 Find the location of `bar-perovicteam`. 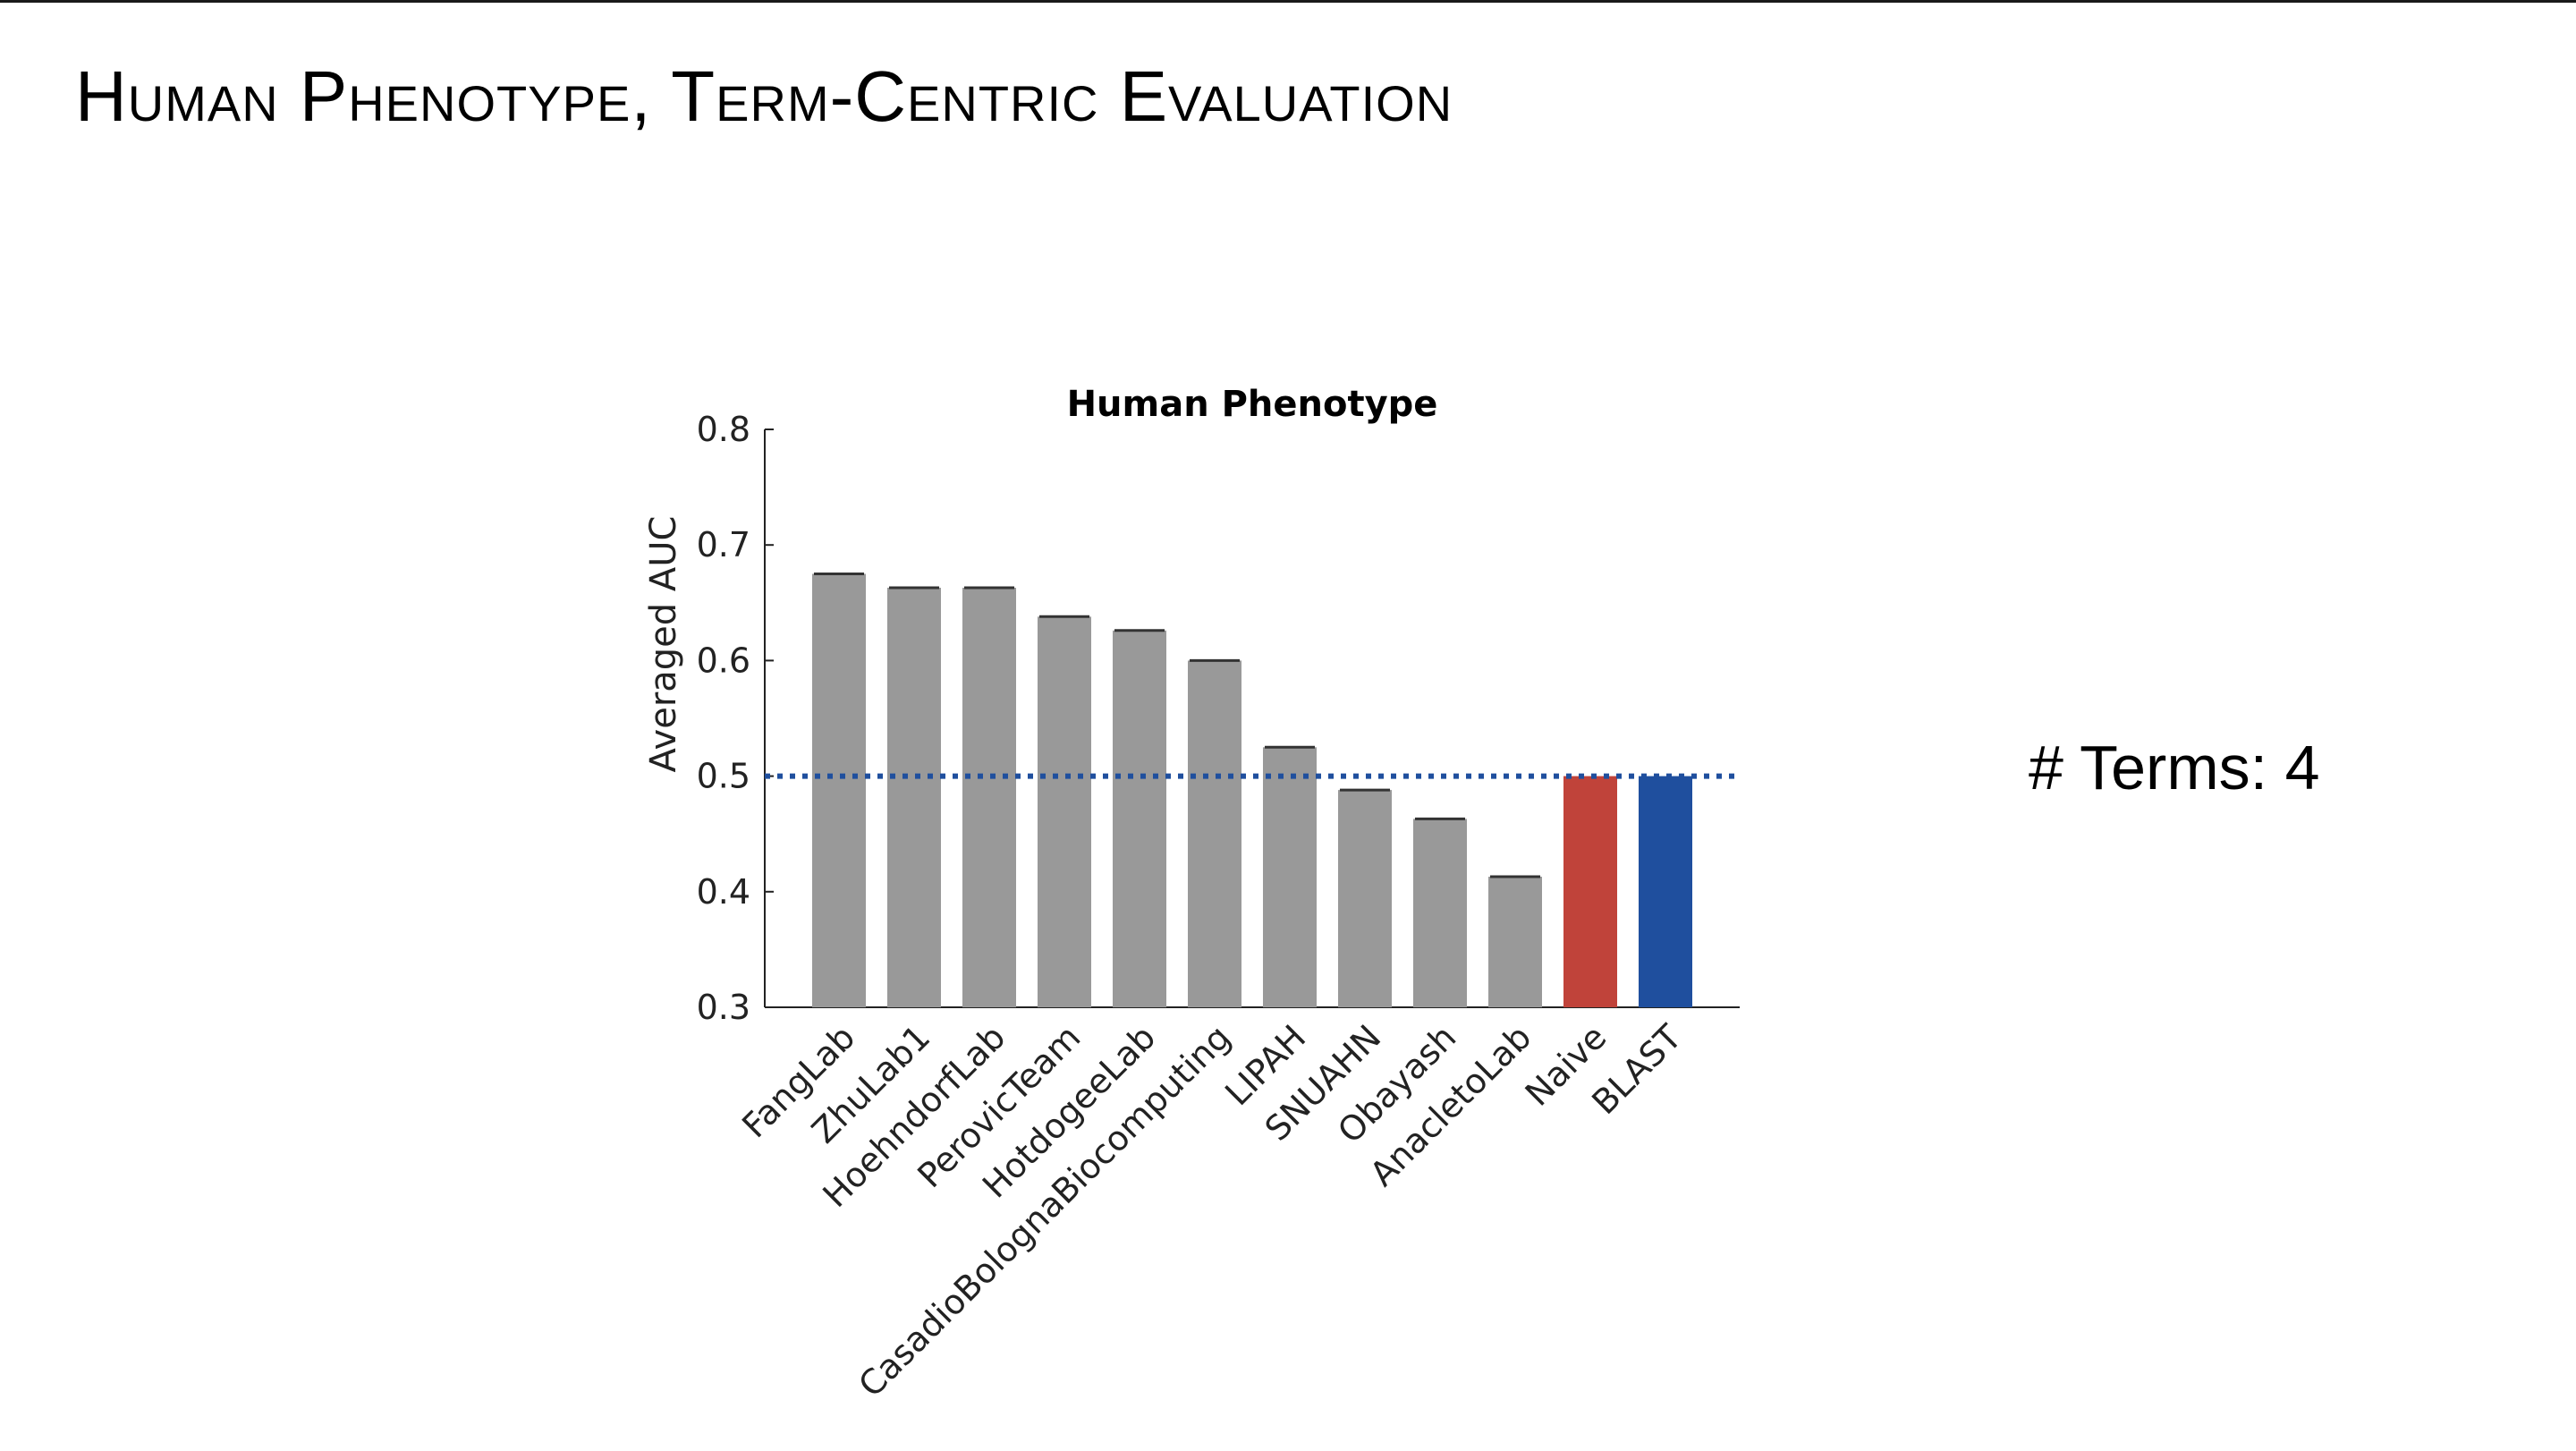

bar-perovicteam is located at coordinates (1064, 811).